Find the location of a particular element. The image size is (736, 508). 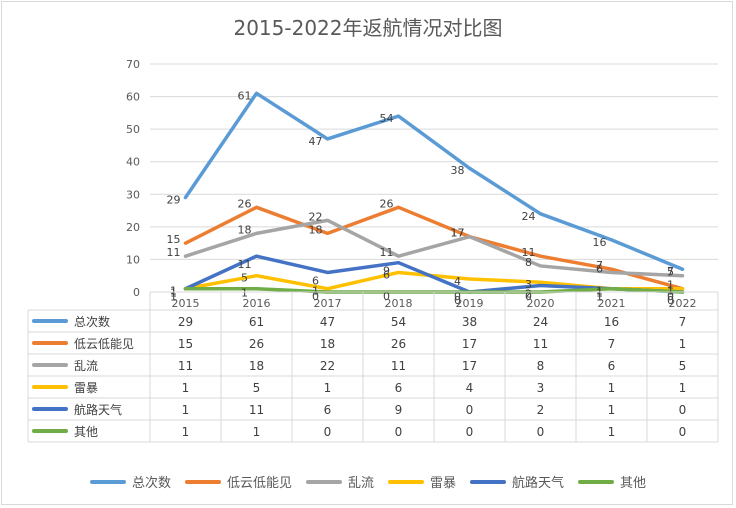

table-cell: 38 is located at coordinates (469, 322).